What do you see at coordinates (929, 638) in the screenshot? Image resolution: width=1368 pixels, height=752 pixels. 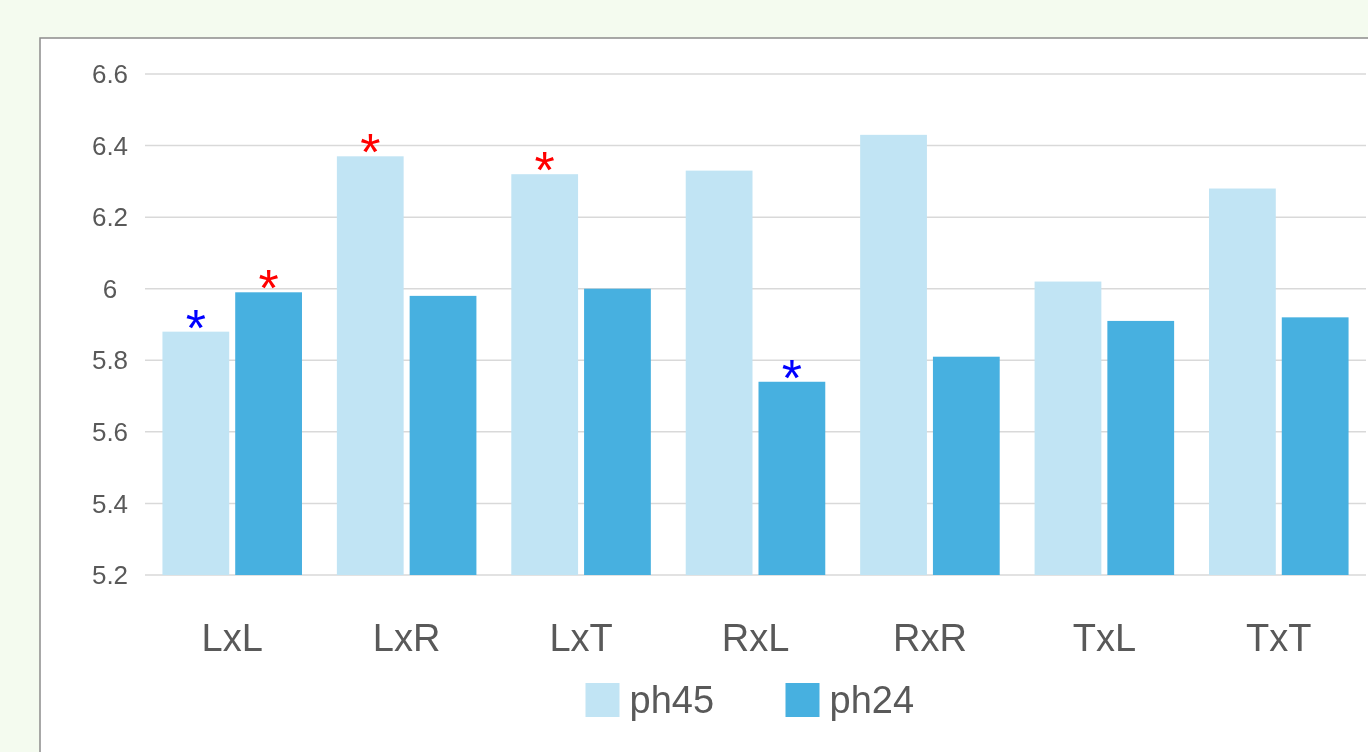 I see `x-tick-label: RxR` at bounding box center [929, 638].